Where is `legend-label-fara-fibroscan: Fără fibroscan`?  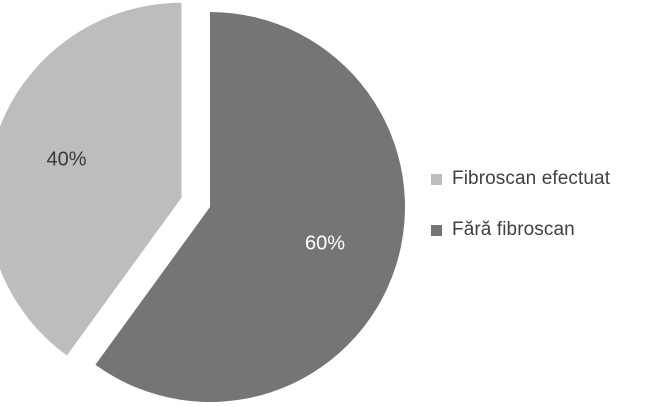
legend-label-fara-fibroscan: Fără fibroscan is located at coordinates (513, 229).